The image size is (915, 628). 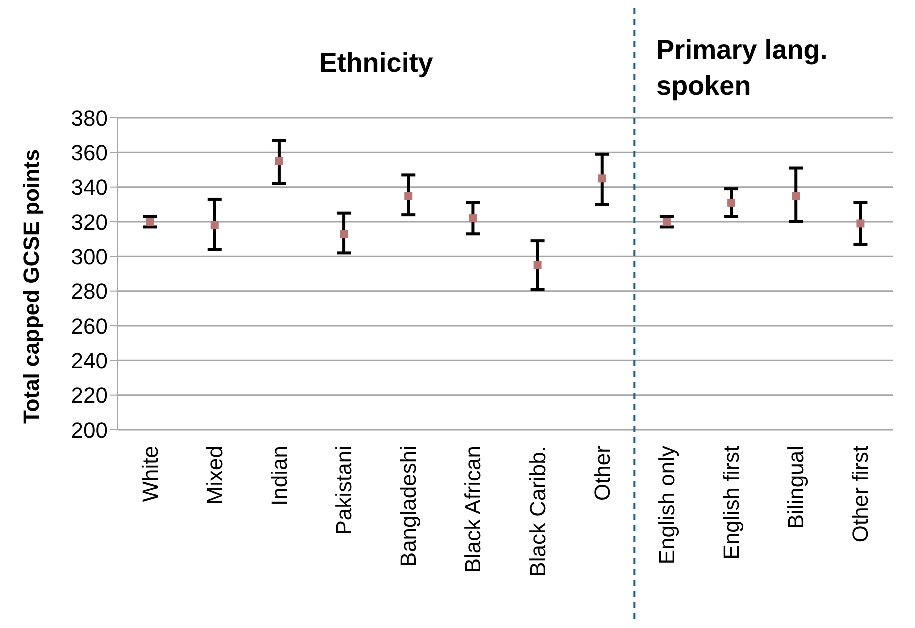 What do you see at coordinates (861, 494) in the screenshot?
I see `x-tick-label: Other first` at bounding box center [861, 494].